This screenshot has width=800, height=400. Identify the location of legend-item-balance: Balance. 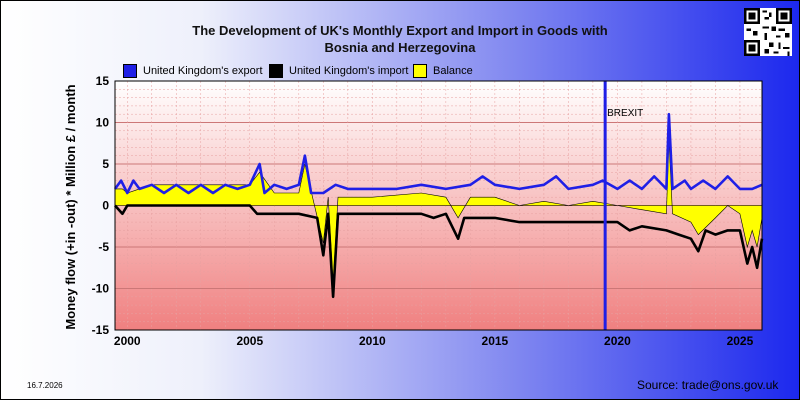
(443, 71).